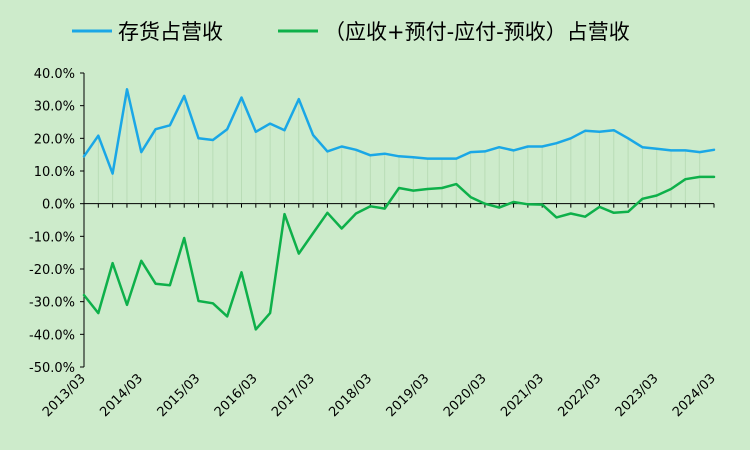 The height and width of the screenshot is (450, 750). What do you see at coordinates (408, 395) in the screenshot?
I see `x-tick-label: 2019/03` at bounding box center [408, 395].